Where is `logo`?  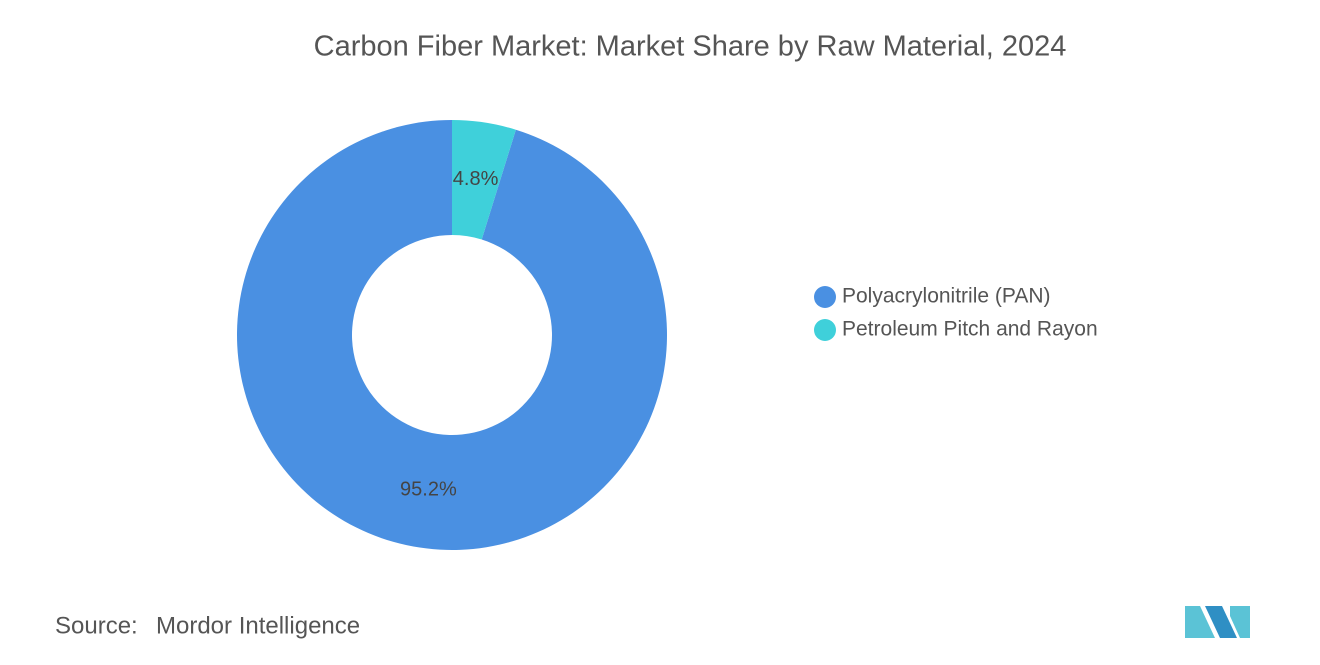 logo is located at coordinates (1217, 622).